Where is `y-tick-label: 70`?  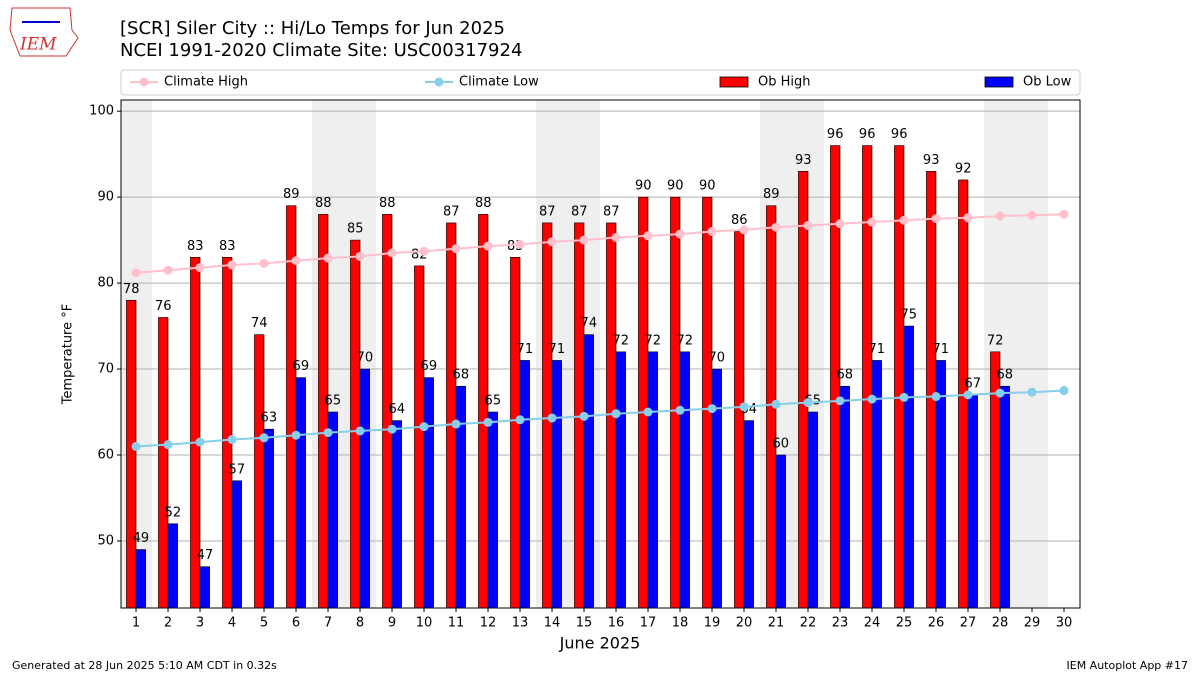
y-tick-label: 70 is located at coordinates (105, 369).